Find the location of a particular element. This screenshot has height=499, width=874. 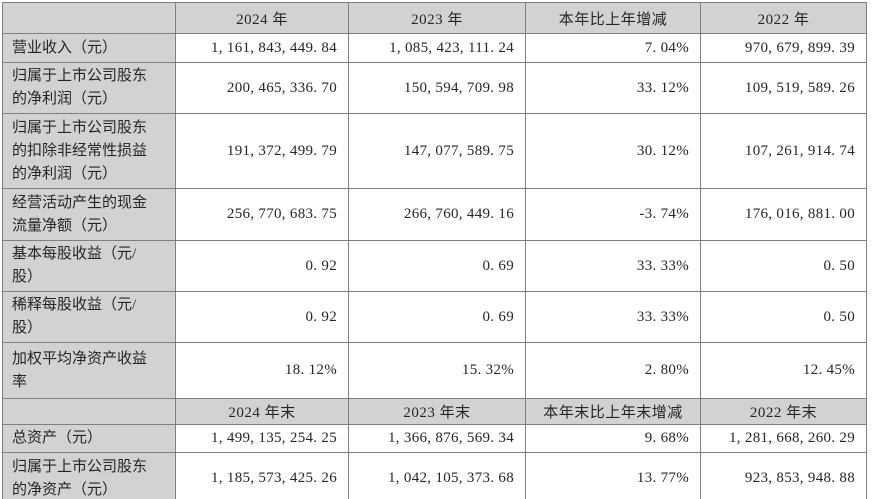

row-label: 归属于上市公司股东 的净利润（元） is located at coordinates (89, 88).